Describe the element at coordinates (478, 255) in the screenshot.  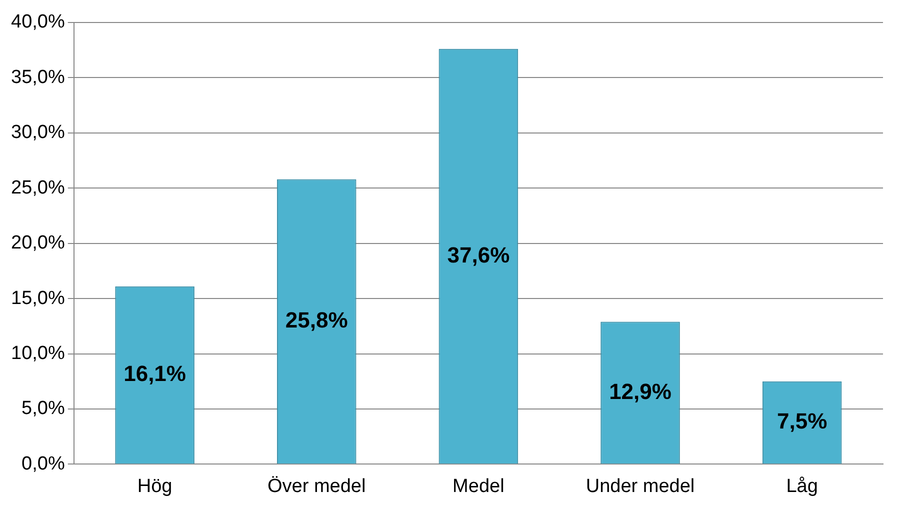
I see `data-label: 37,6%` at that location.